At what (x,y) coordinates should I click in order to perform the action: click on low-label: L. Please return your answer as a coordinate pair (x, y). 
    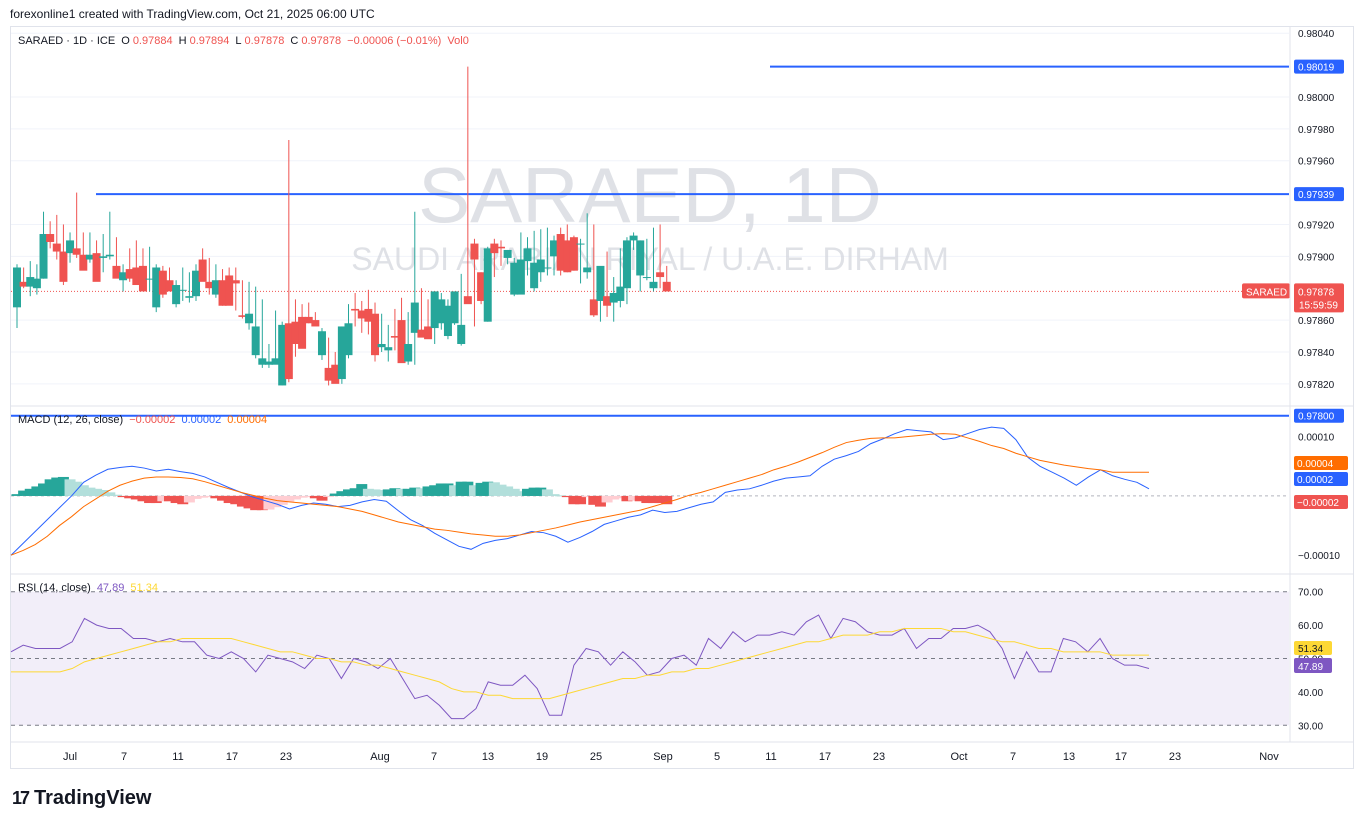
    Looking at the image, I should click on (238, 41).